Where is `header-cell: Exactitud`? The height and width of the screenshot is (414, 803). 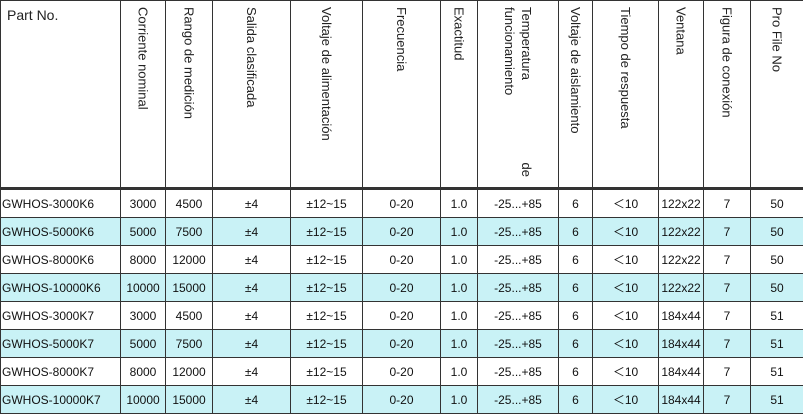
header-cell: Exactitud is located at coordinates (459, 95).